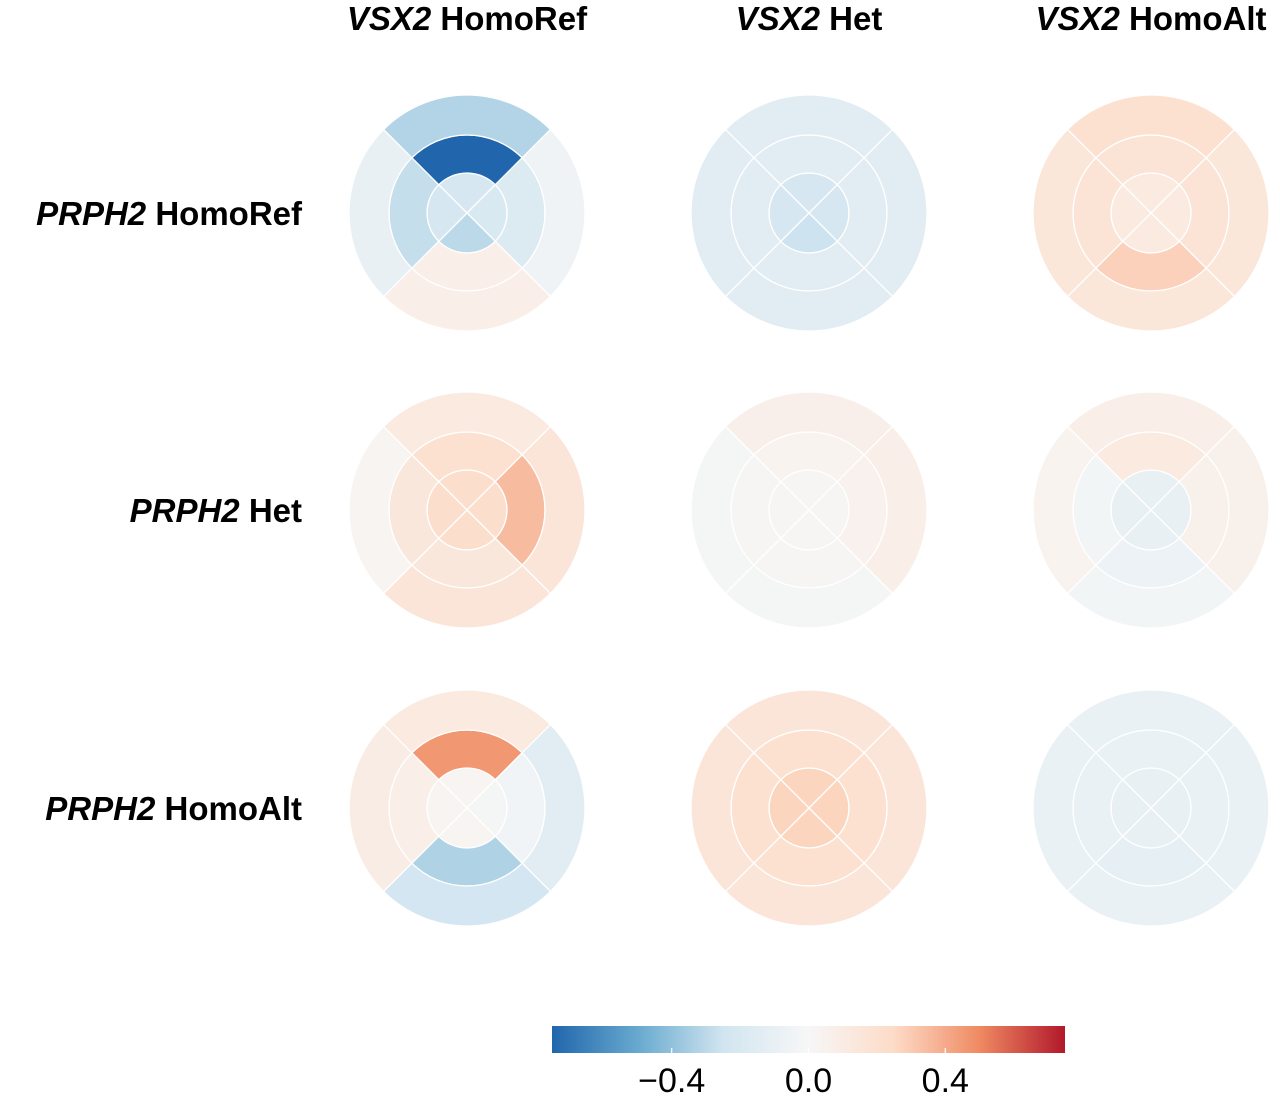  What do you see at coordinates (224, 213) in the screenshot?
I see `row-header-genotype: HomoRef` at bounding box center [224, 213].